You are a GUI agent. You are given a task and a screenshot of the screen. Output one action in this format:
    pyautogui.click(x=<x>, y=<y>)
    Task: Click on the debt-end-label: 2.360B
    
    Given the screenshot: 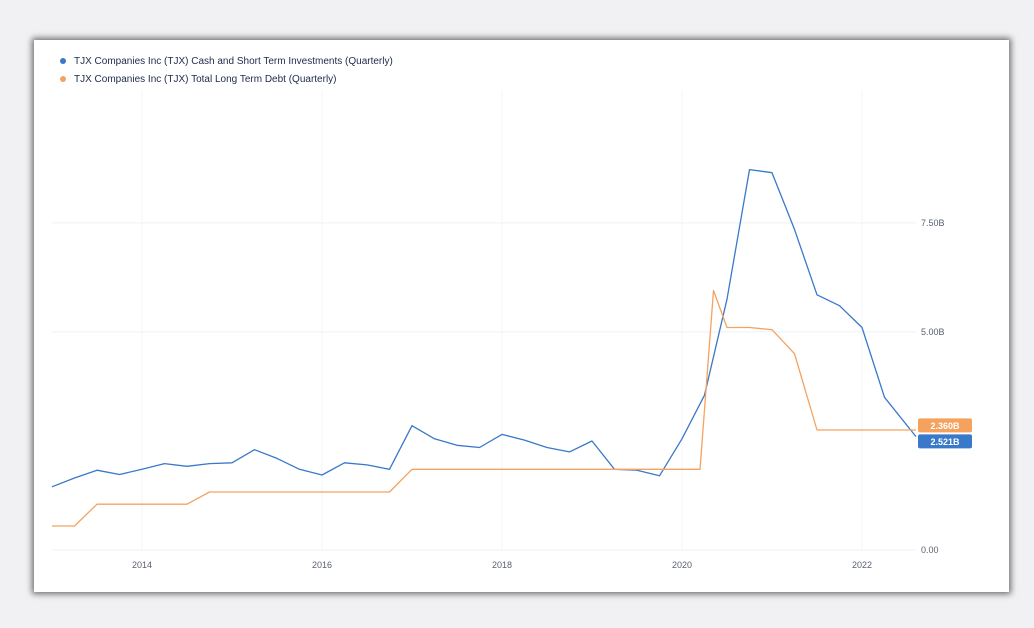 What is the action you would take?
    pyautogui.click(x=945, y=426)
    